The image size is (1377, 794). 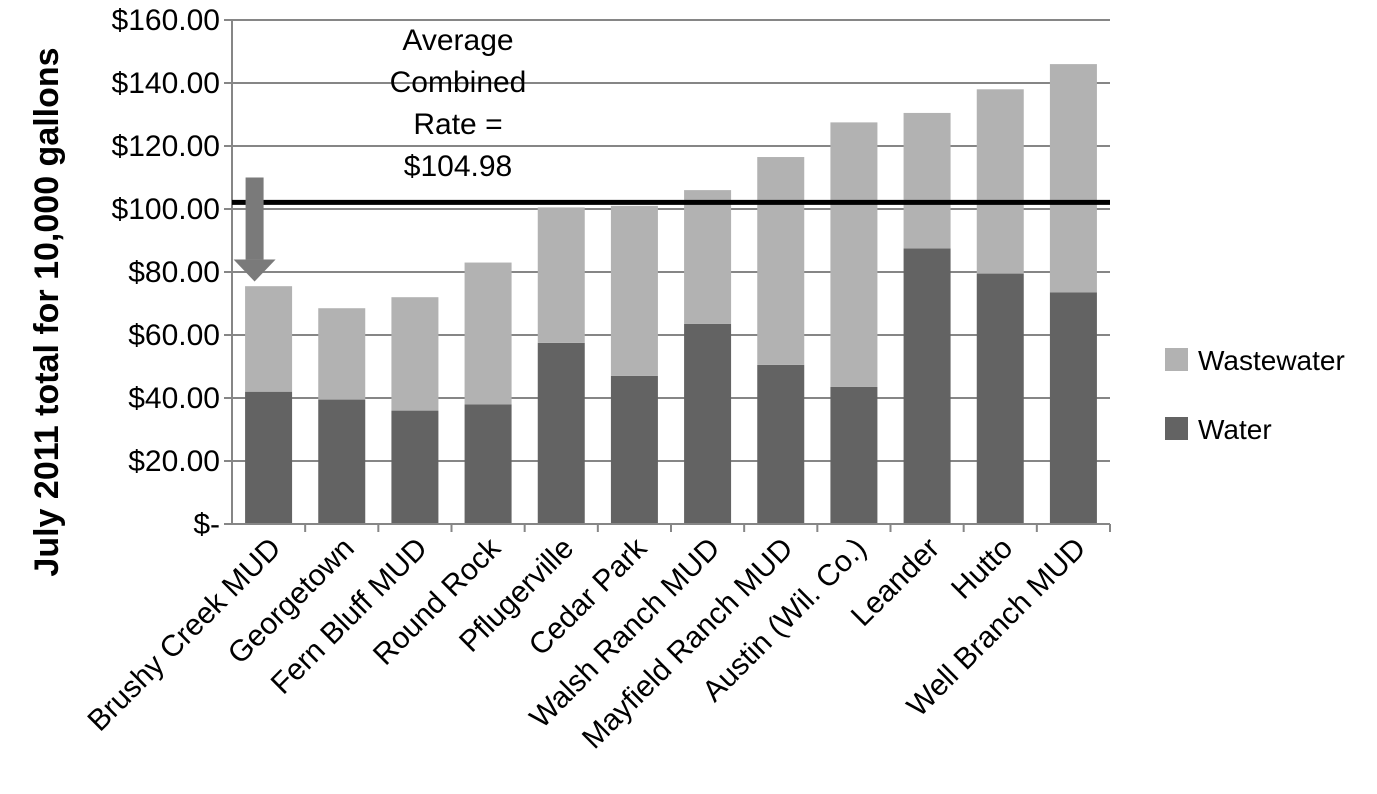 I want to click on legend-label-water: Water, so click(x=1235, y=429).